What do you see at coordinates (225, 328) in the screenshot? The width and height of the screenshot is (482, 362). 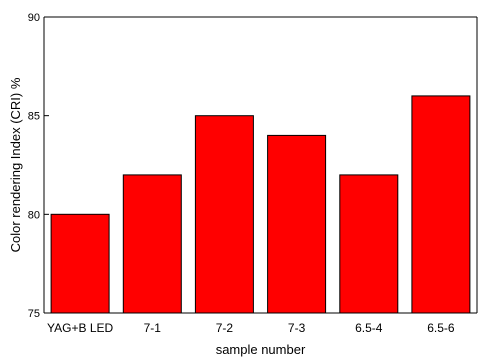 I see `x-tick-label-3: 7-2` at bounding box center [225, 328].